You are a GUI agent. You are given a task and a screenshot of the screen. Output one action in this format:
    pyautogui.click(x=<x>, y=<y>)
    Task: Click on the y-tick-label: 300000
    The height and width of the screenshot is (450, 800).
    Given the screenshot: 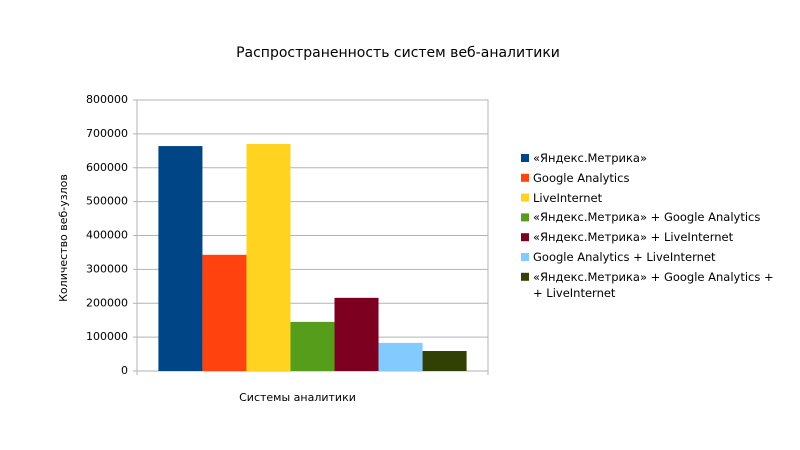 What is the action you would take?
    pyautogui.click(x=107, y=268)
    